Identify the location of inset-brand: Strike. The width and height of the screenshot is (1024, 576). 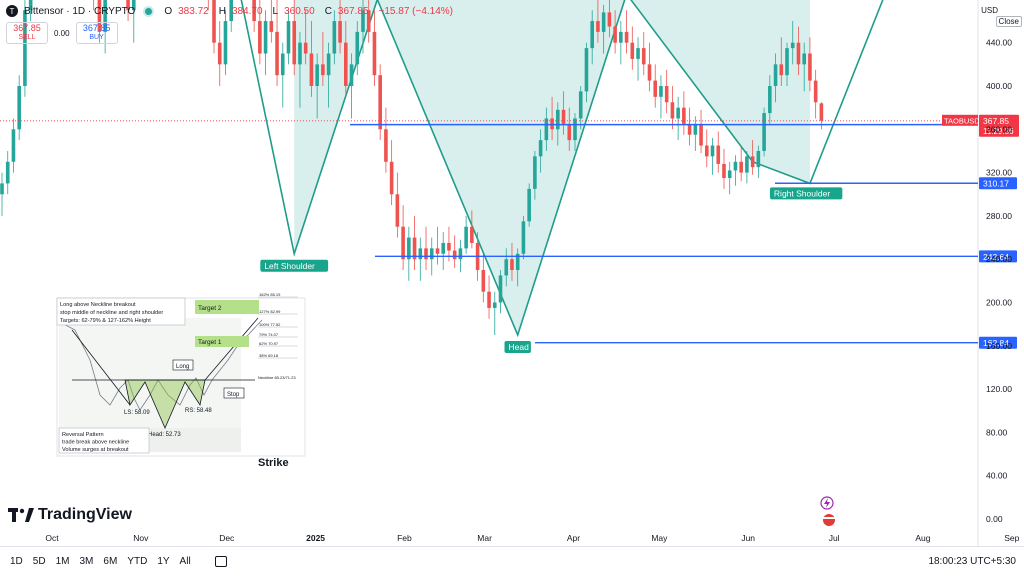
(273, 463).